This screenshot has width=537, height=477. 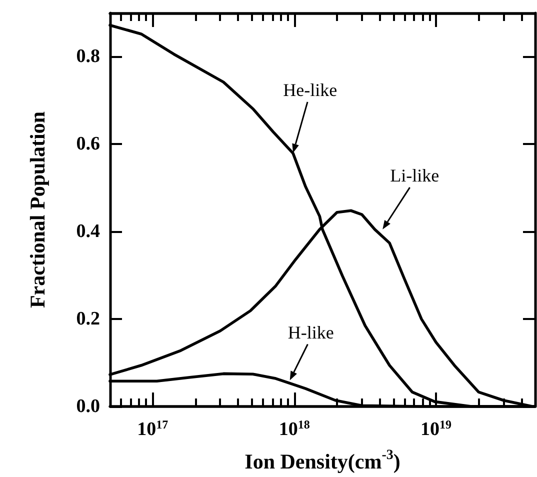 I want to click on y-tick-label: 0.4, so click(x=88, y=231).